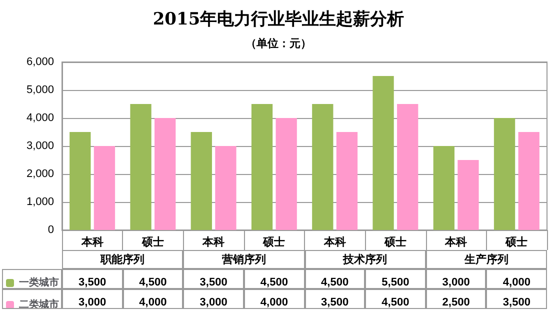  What do you see at coordinates (486, 259) in the screenshot?
I see `text: 生产序列` at bounding box center [486, 259].